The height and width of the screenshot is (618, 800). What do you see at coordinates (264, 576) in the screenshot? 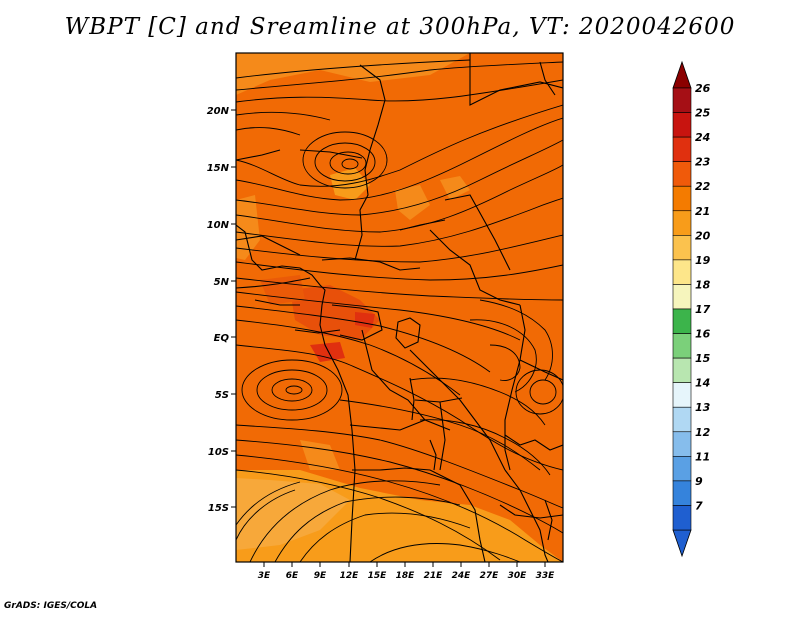
I see `lon-label: 3E` at bounding box center [264, 576].